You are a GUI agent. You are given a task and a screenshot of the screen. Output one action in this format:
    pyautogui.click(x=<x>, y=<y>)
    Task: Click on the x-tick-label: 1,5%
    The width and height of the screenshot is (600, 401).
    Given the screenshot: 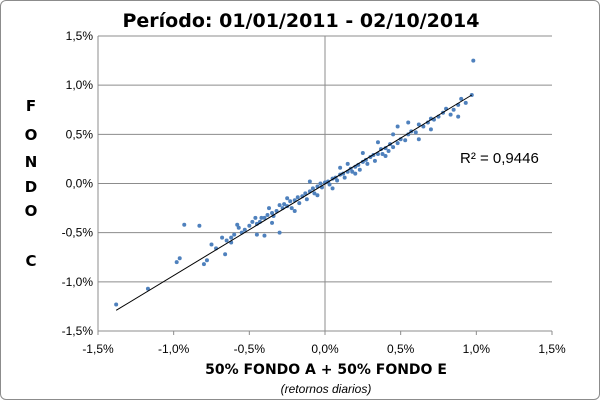 What is the action you would take?
    pyautogui.click(x=552, y=349)
    